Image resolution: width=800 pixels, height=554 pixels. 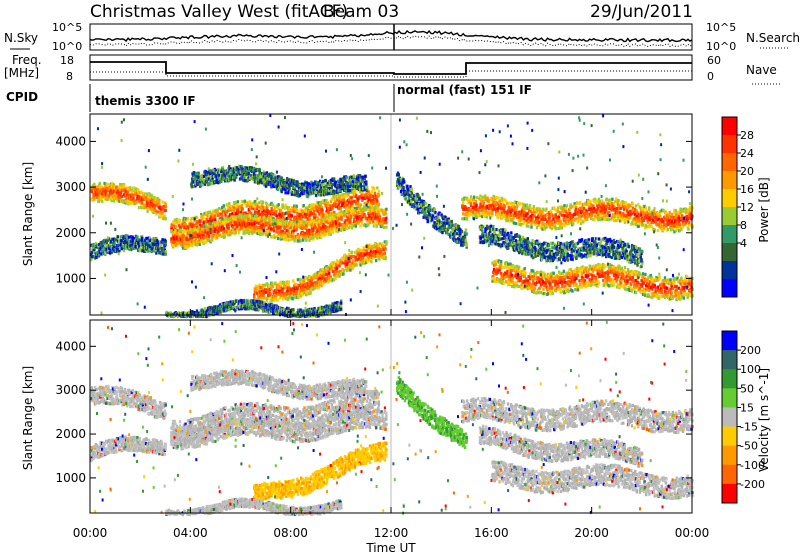 I want to click on date-label: 29/Jun/2011, so click(x=641, y=12).